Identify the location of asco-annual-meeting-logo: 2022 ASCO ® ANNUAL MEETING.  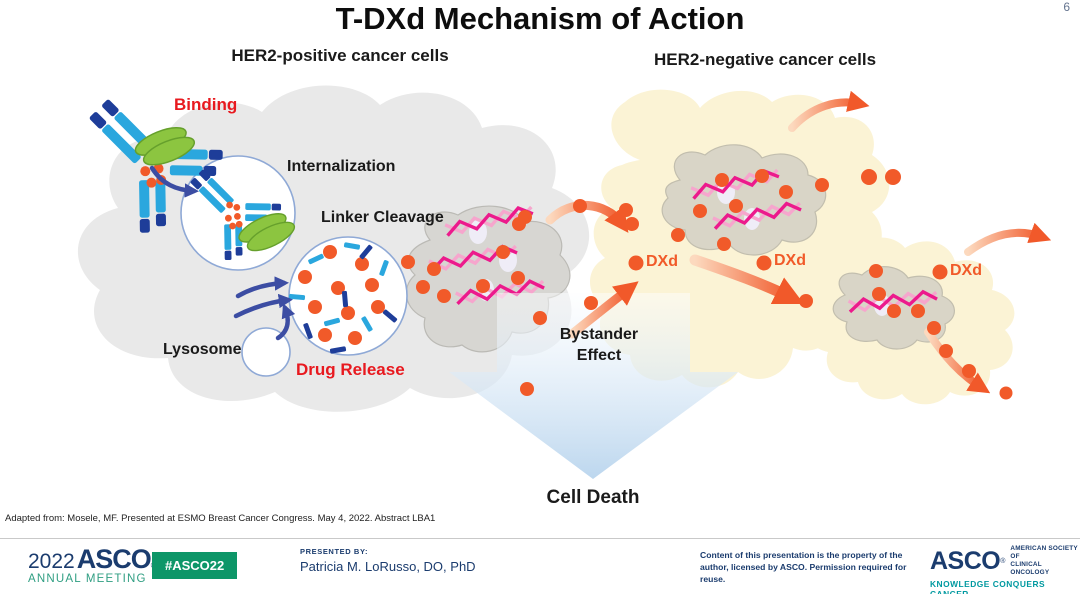
(92, 564).